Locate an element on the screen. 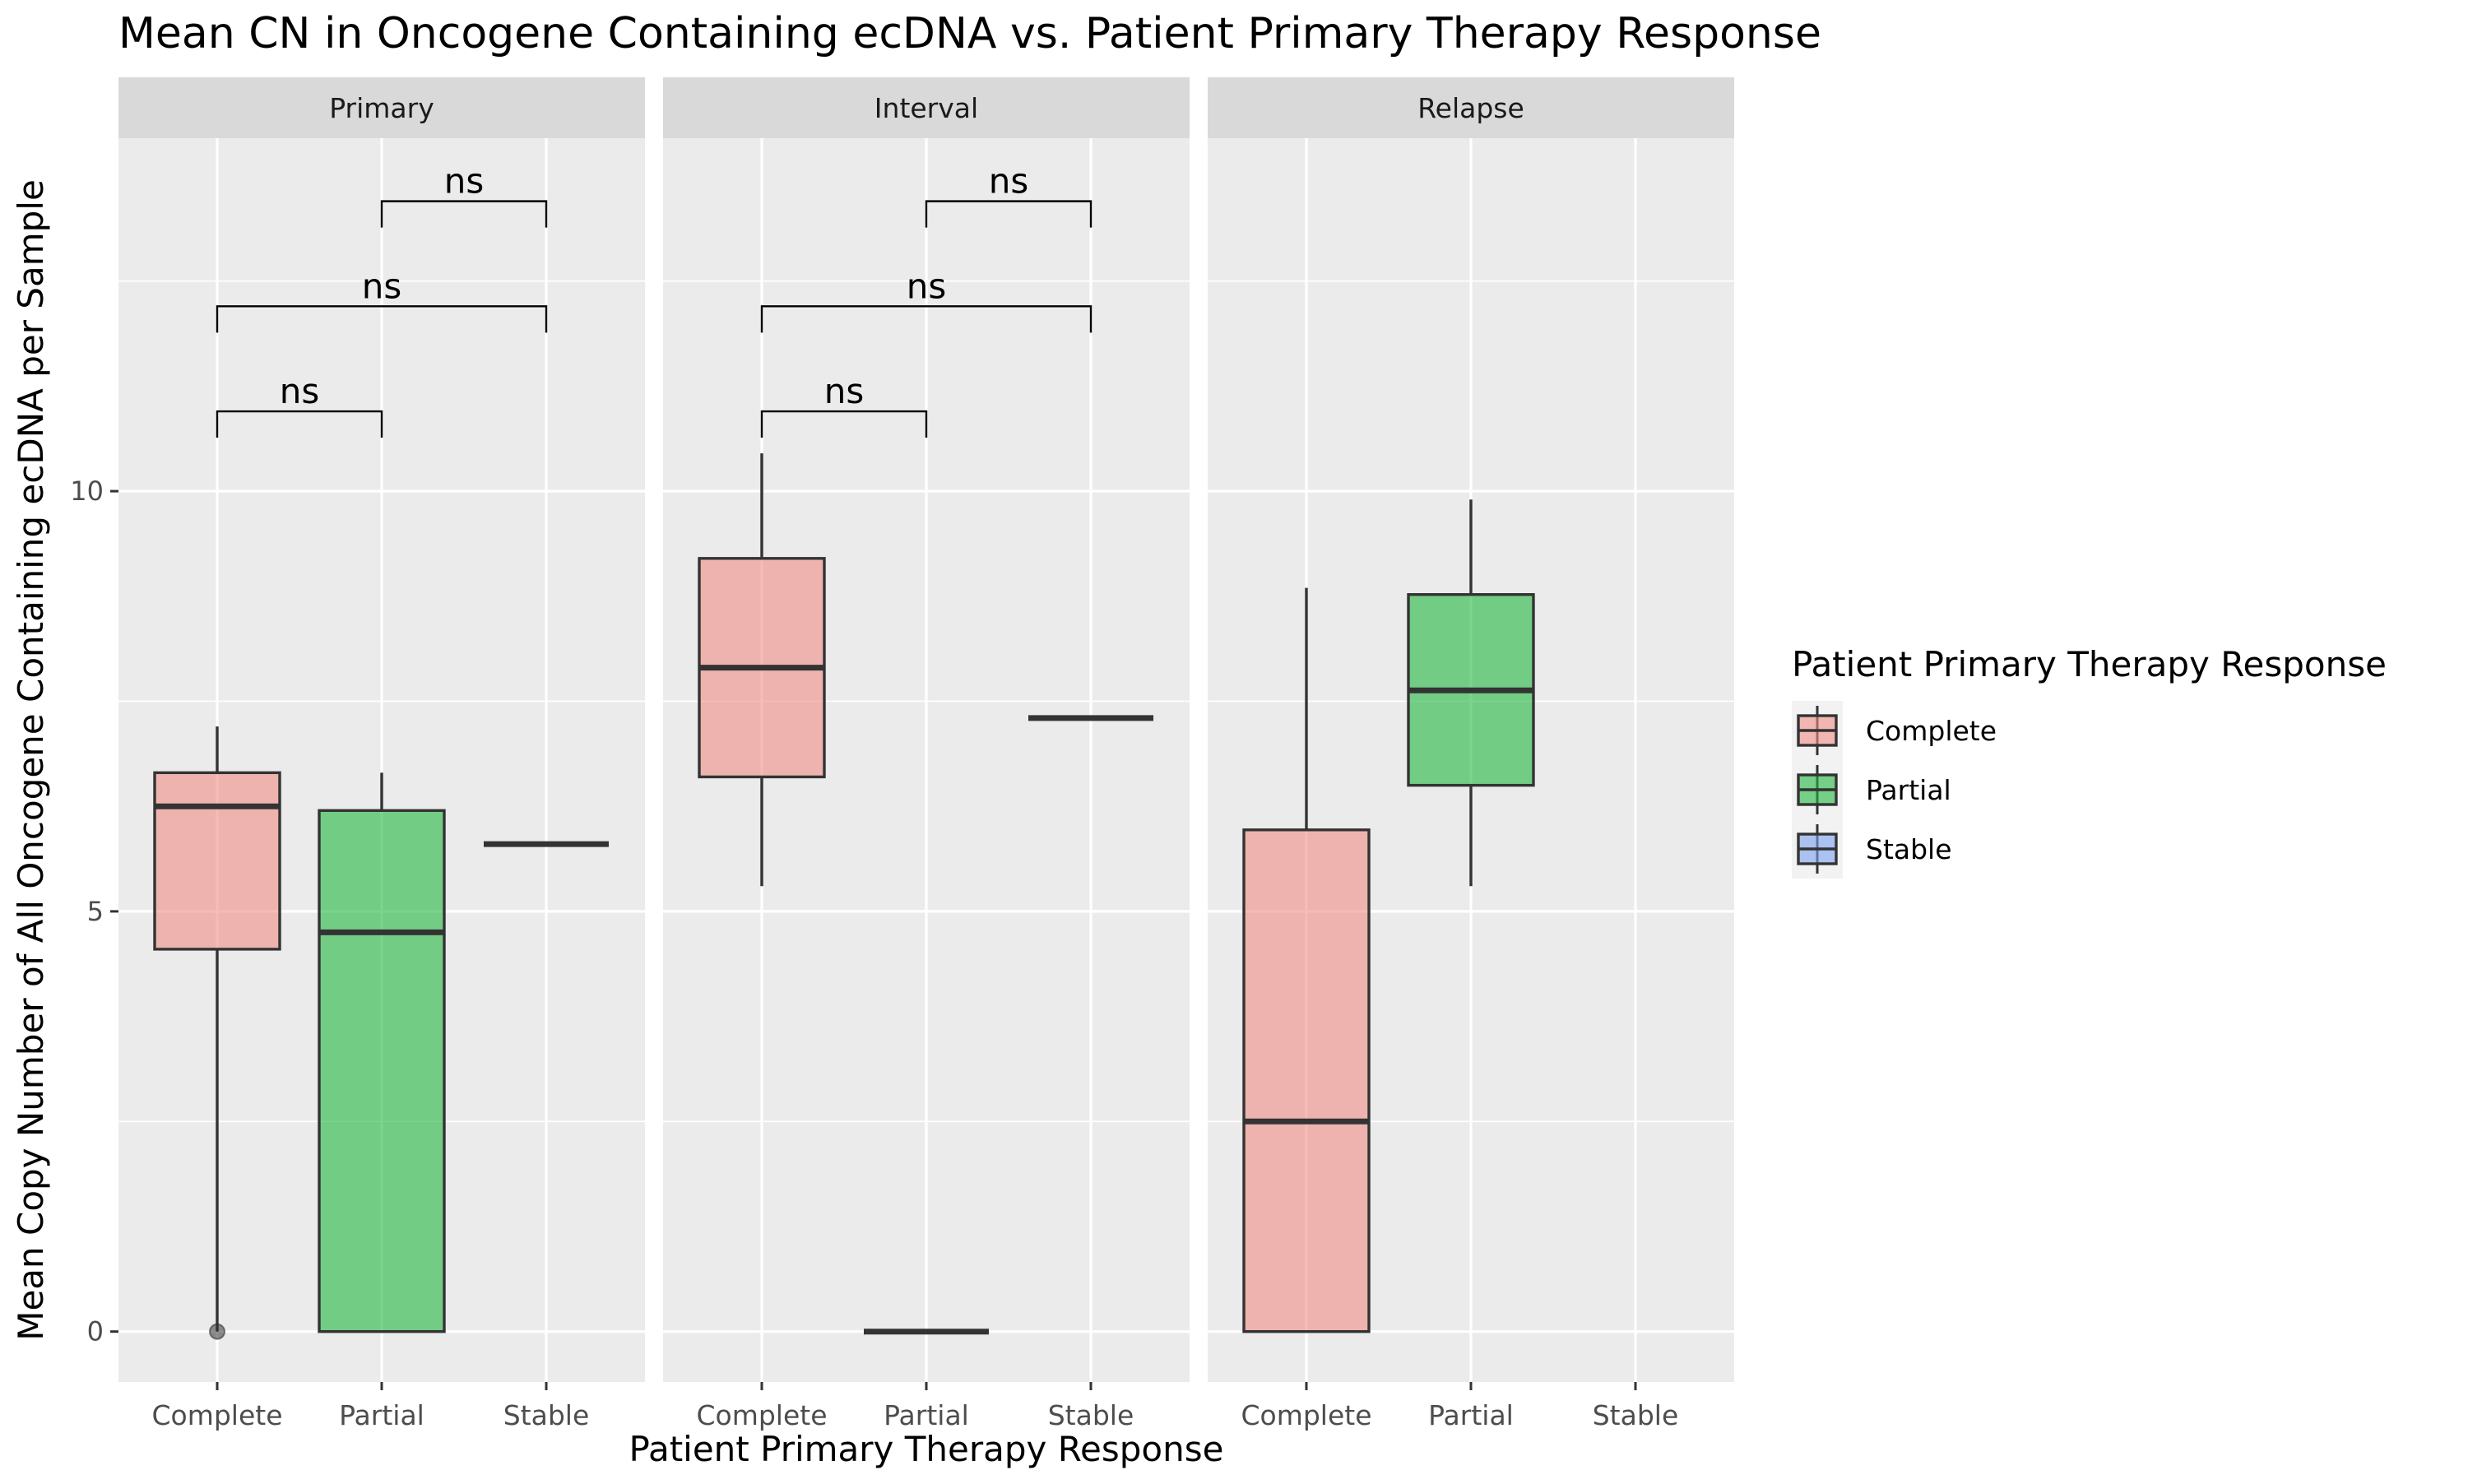 The image size is (2468, 1484). legend-label: Partial is located at coordinates (1908, 790).